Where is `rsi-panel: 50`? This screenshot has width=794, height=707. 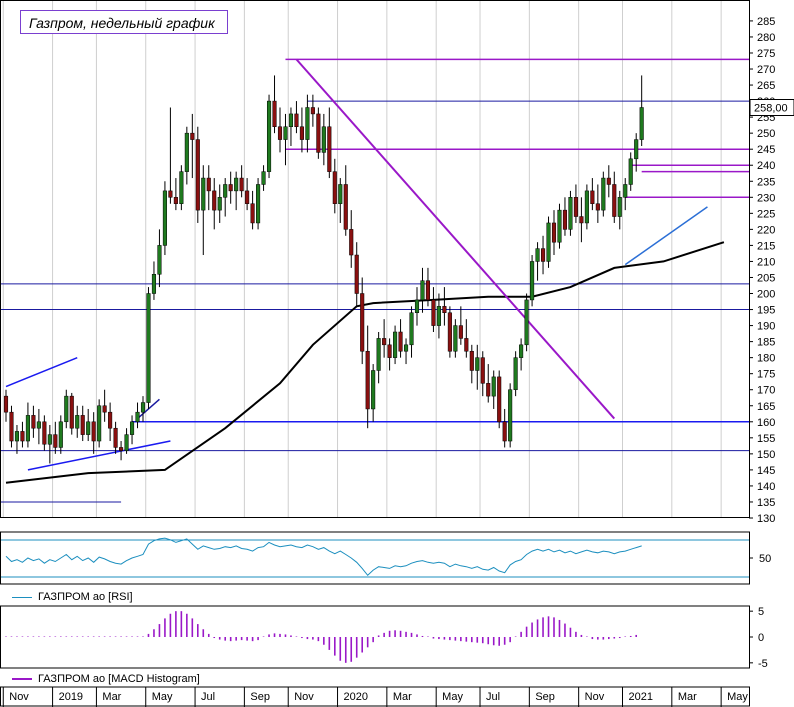 rsi-panel: 50 is located at coordinates (385, 558).